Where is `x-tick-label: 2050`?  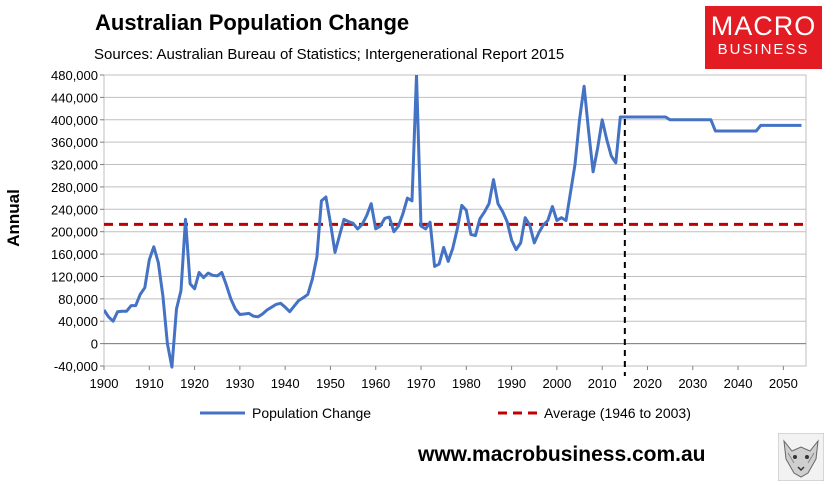
x-tick-label: 2050 is located at coordinates (783, 383).